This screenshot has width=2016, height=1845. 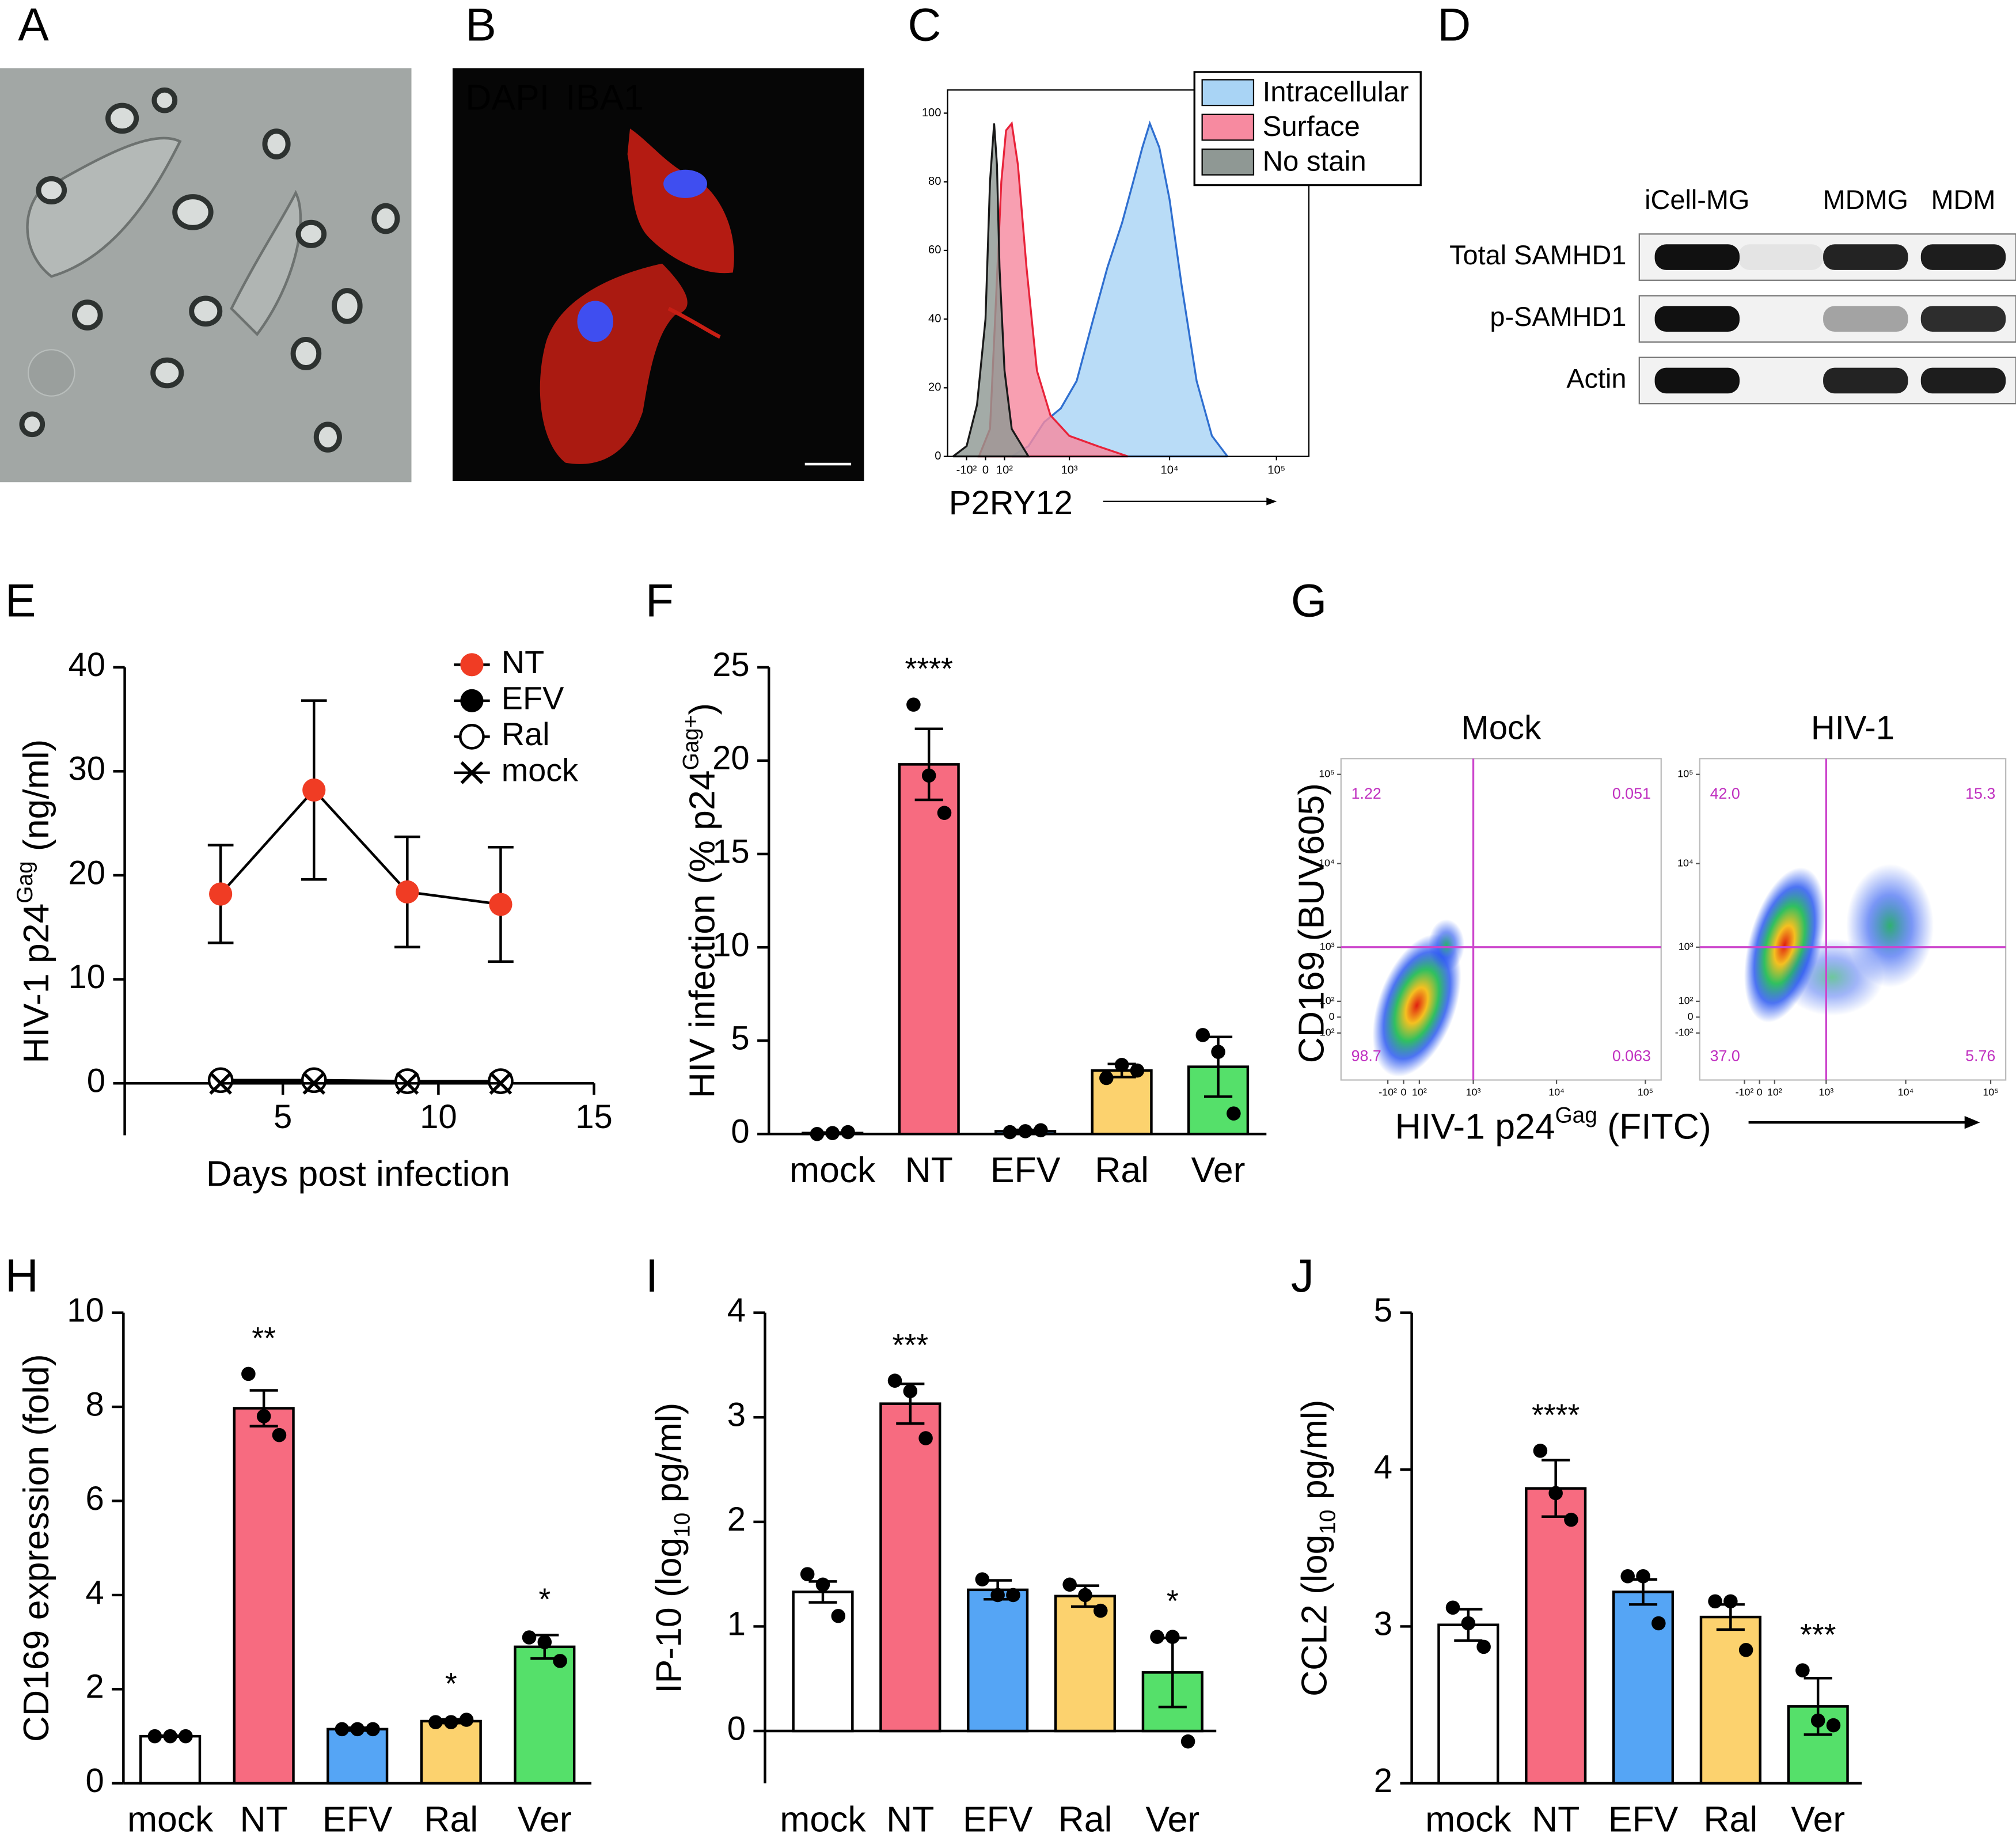 What do you see at coordinates (1980, 793) in the screenshot?
I see `quadrant-value: 15.3` at bounding box center [1980, 793].